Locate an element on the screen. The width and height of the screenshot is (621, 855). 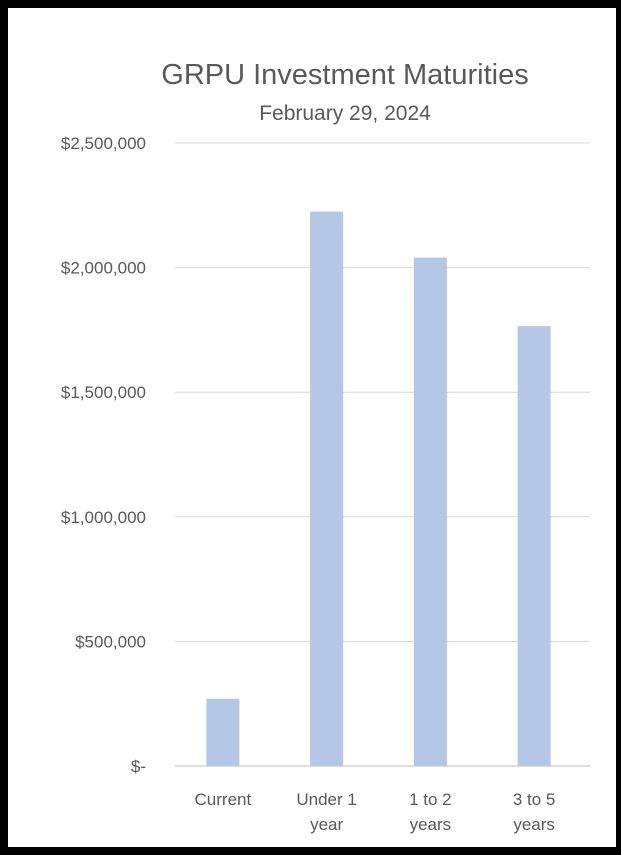
x-category-label: Current is located at coordinates (223, 799).